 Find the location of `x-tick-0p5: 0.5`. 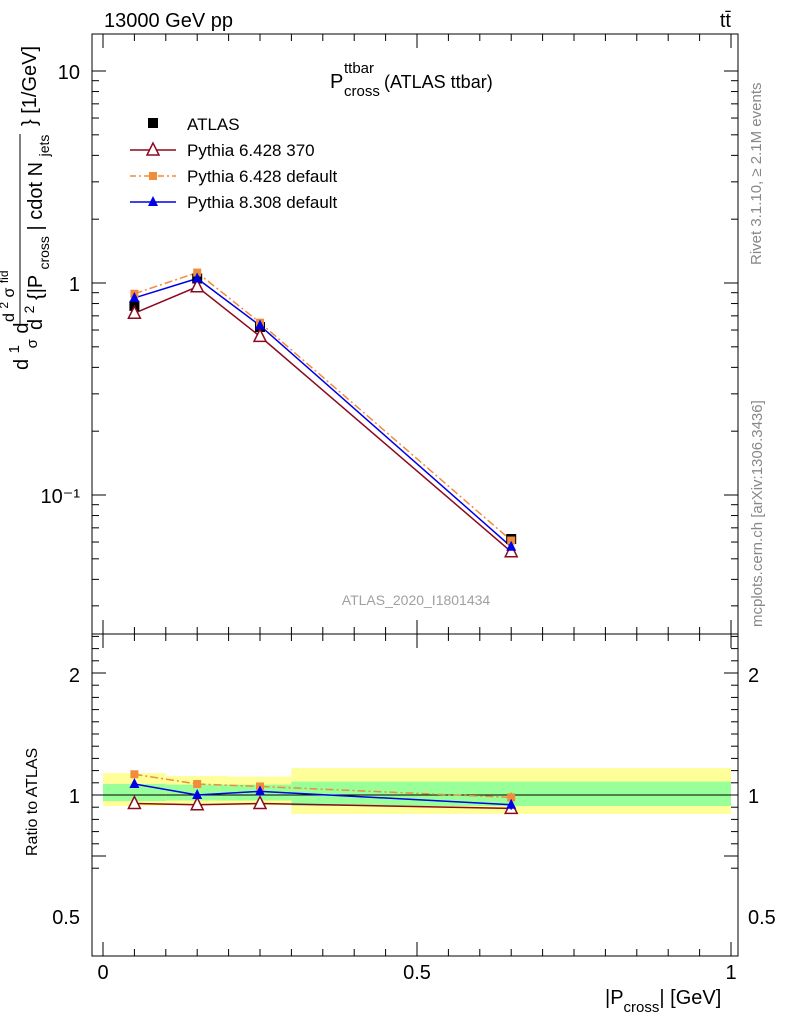

x-tick-0p5: 0.5 is located at coordinates (417, 973).